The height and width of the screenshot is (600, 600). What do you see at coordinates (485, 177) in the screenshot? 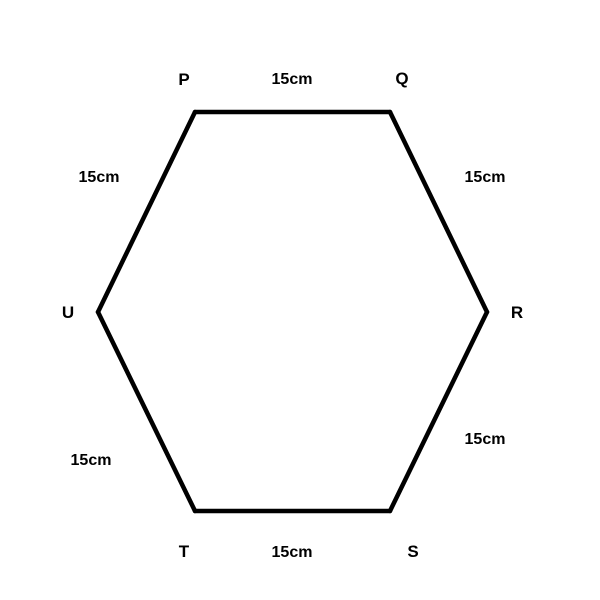
I see `side-label-qr: 15cm` at bounding box center [485, 177].